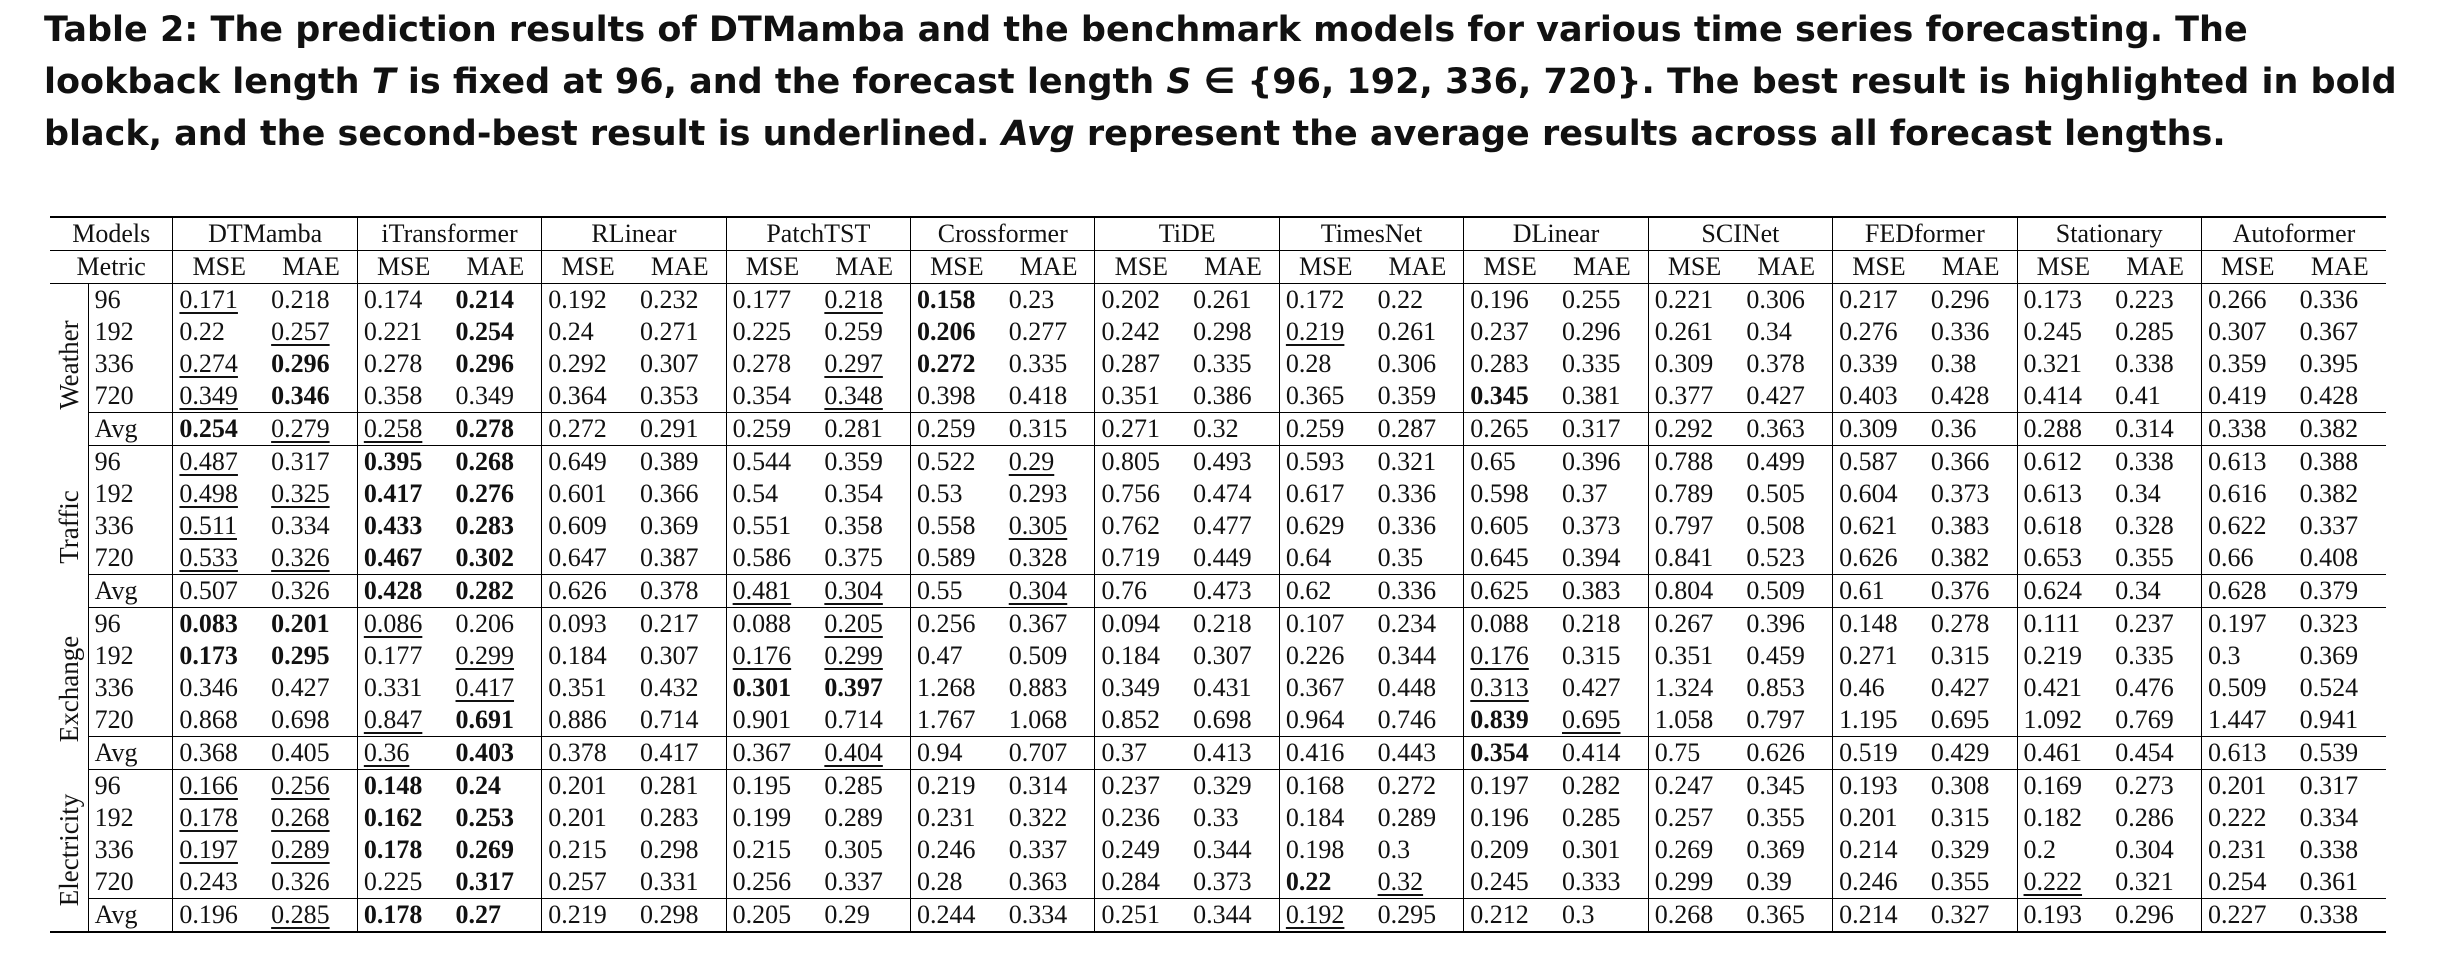 This screenshot has width=2452, height=962. Describe the element at coordinates (69, 526) in the screenshot. I see `dataset-label-cell: Traffic` at that location.